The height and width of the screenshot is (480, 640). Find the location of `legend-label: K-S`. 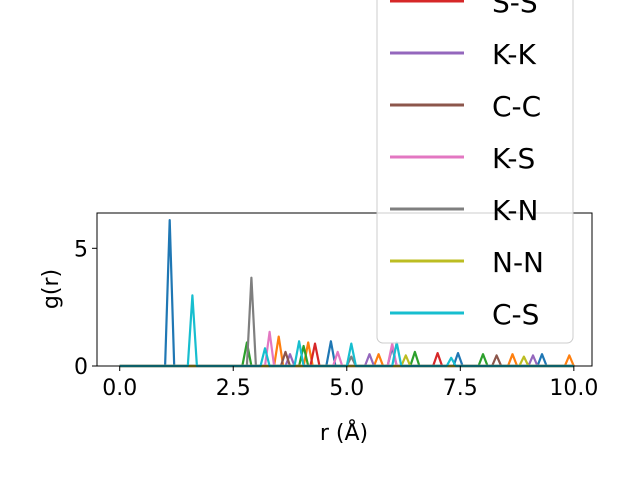

legend-label: K-S is located at coordinates (513, 158).